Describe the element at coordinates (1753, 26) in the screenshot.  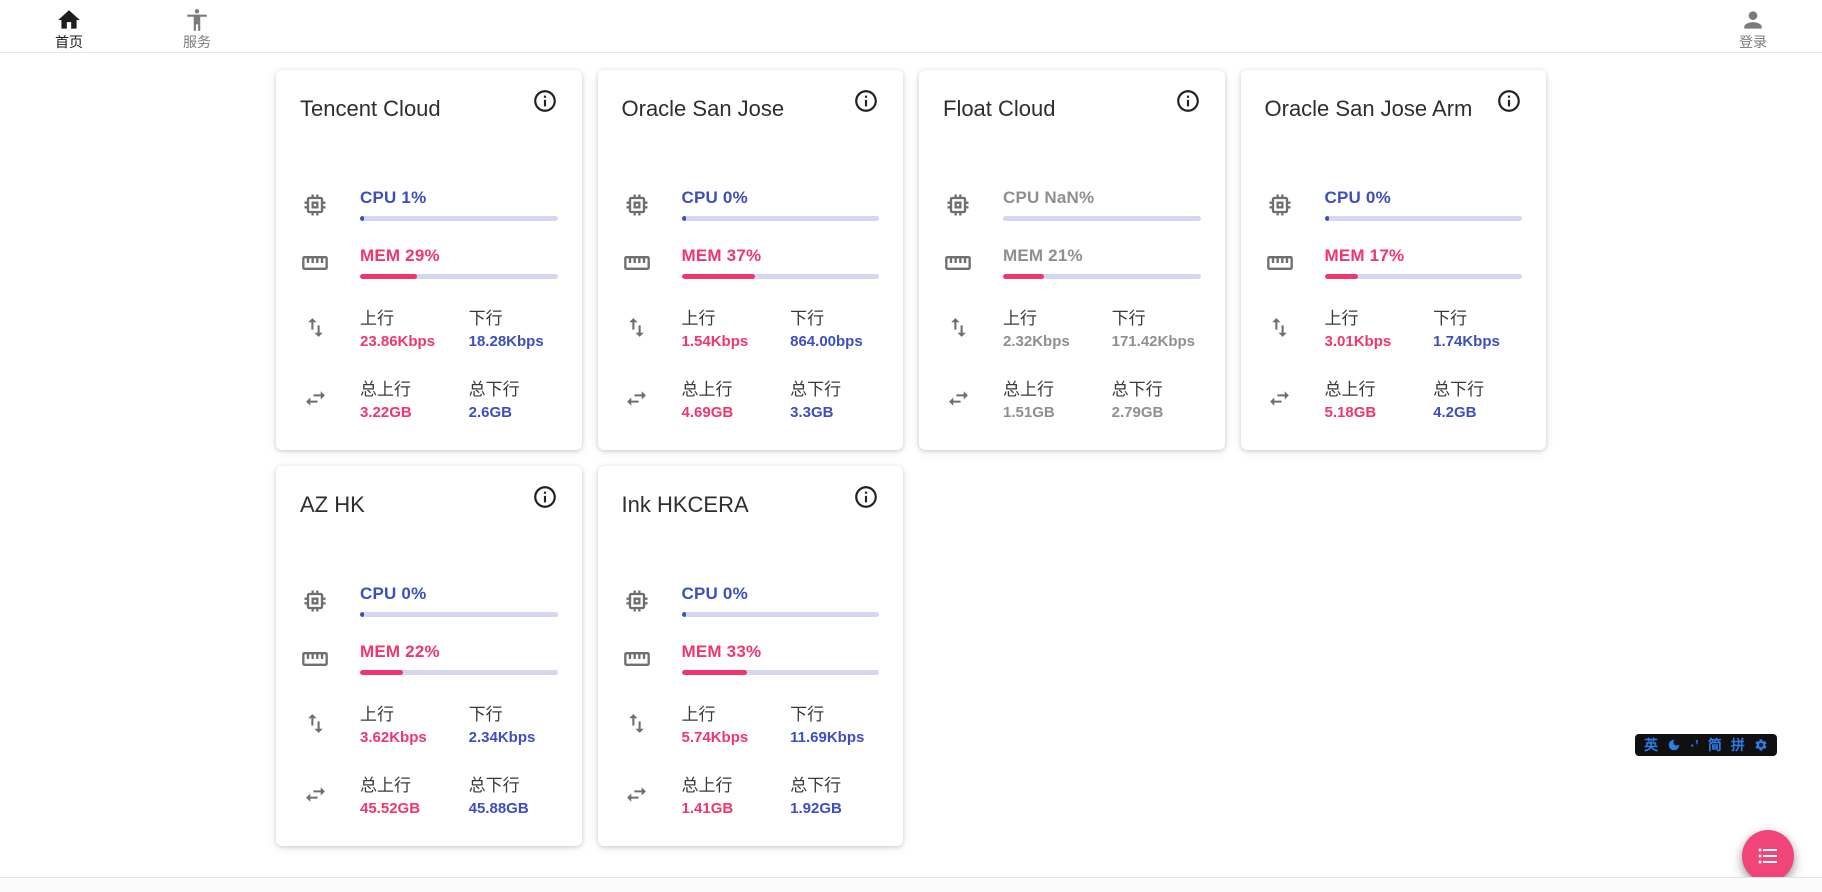
I see `nav-item-login: 登录` at that location.